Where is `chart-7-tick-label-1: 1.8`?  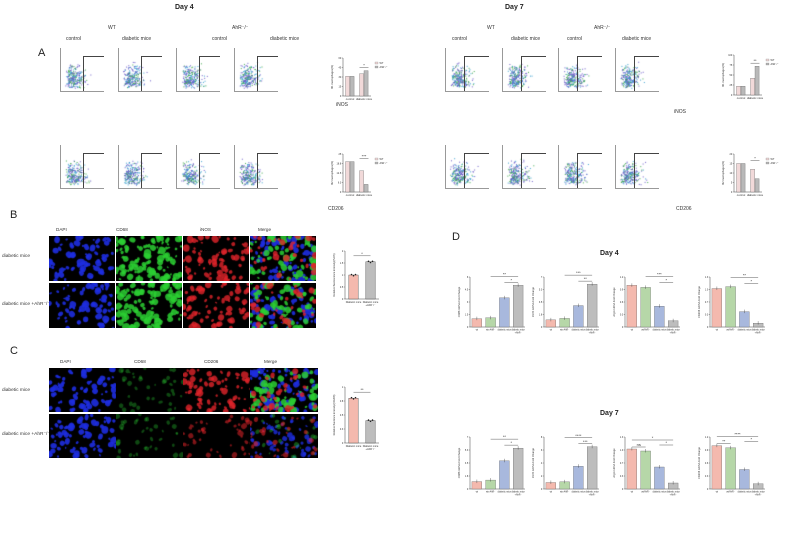
chart-7-tick-label-1: 1.8 is located at coordinates (541, 315).